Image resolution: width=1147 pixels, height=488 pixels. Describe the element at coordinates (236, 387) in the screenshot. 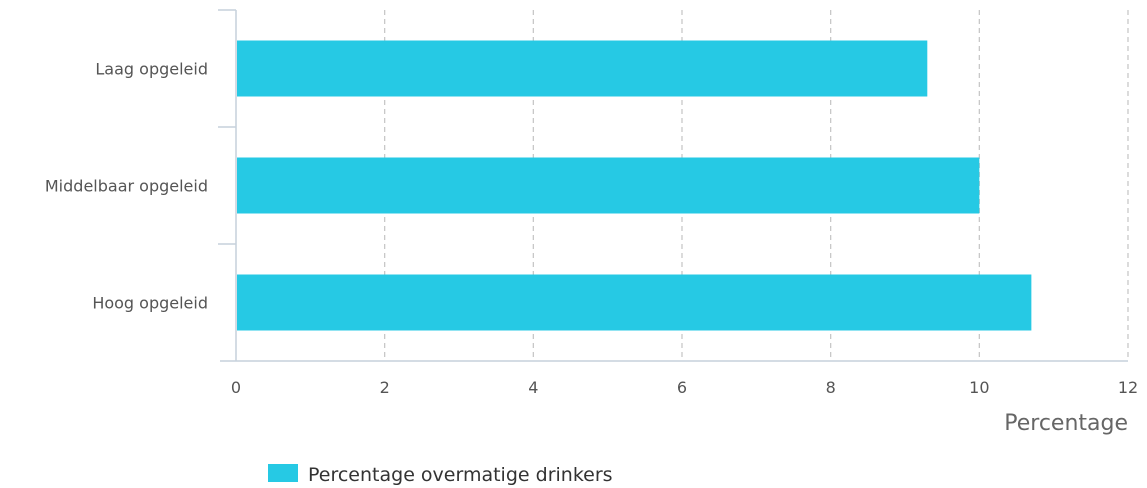

I see `x-tick-label: 0` at that location.